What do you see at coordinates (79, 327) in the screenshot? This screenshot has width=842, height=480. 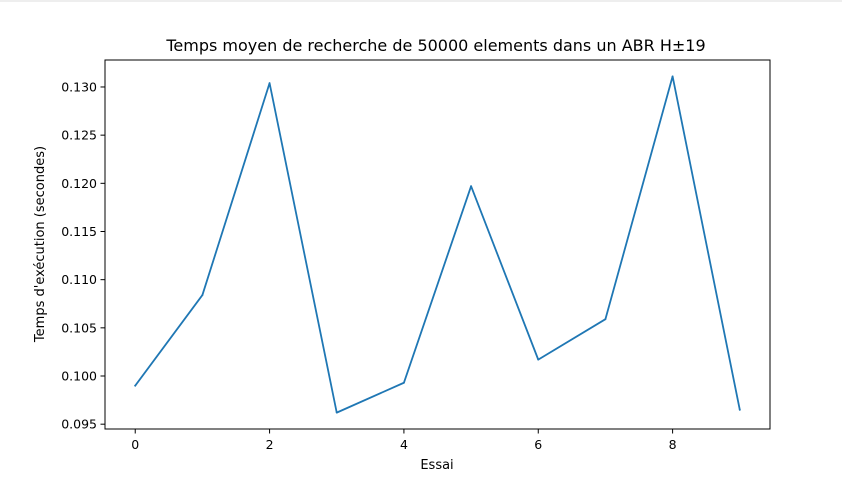 I see `y-tick-label: 0.105` at bounding box center [79, 327].